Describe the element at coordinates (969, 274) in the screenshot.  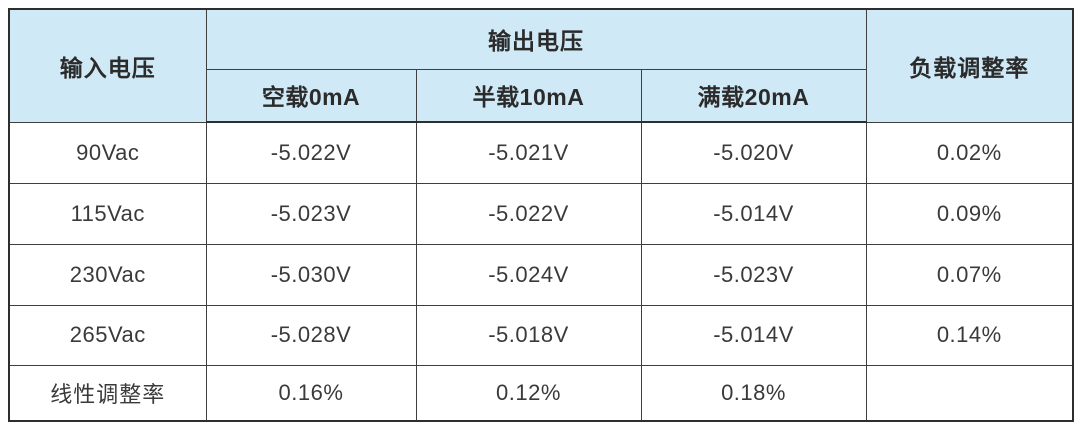
I see `load-regulation-value: 0.07%` at that location.